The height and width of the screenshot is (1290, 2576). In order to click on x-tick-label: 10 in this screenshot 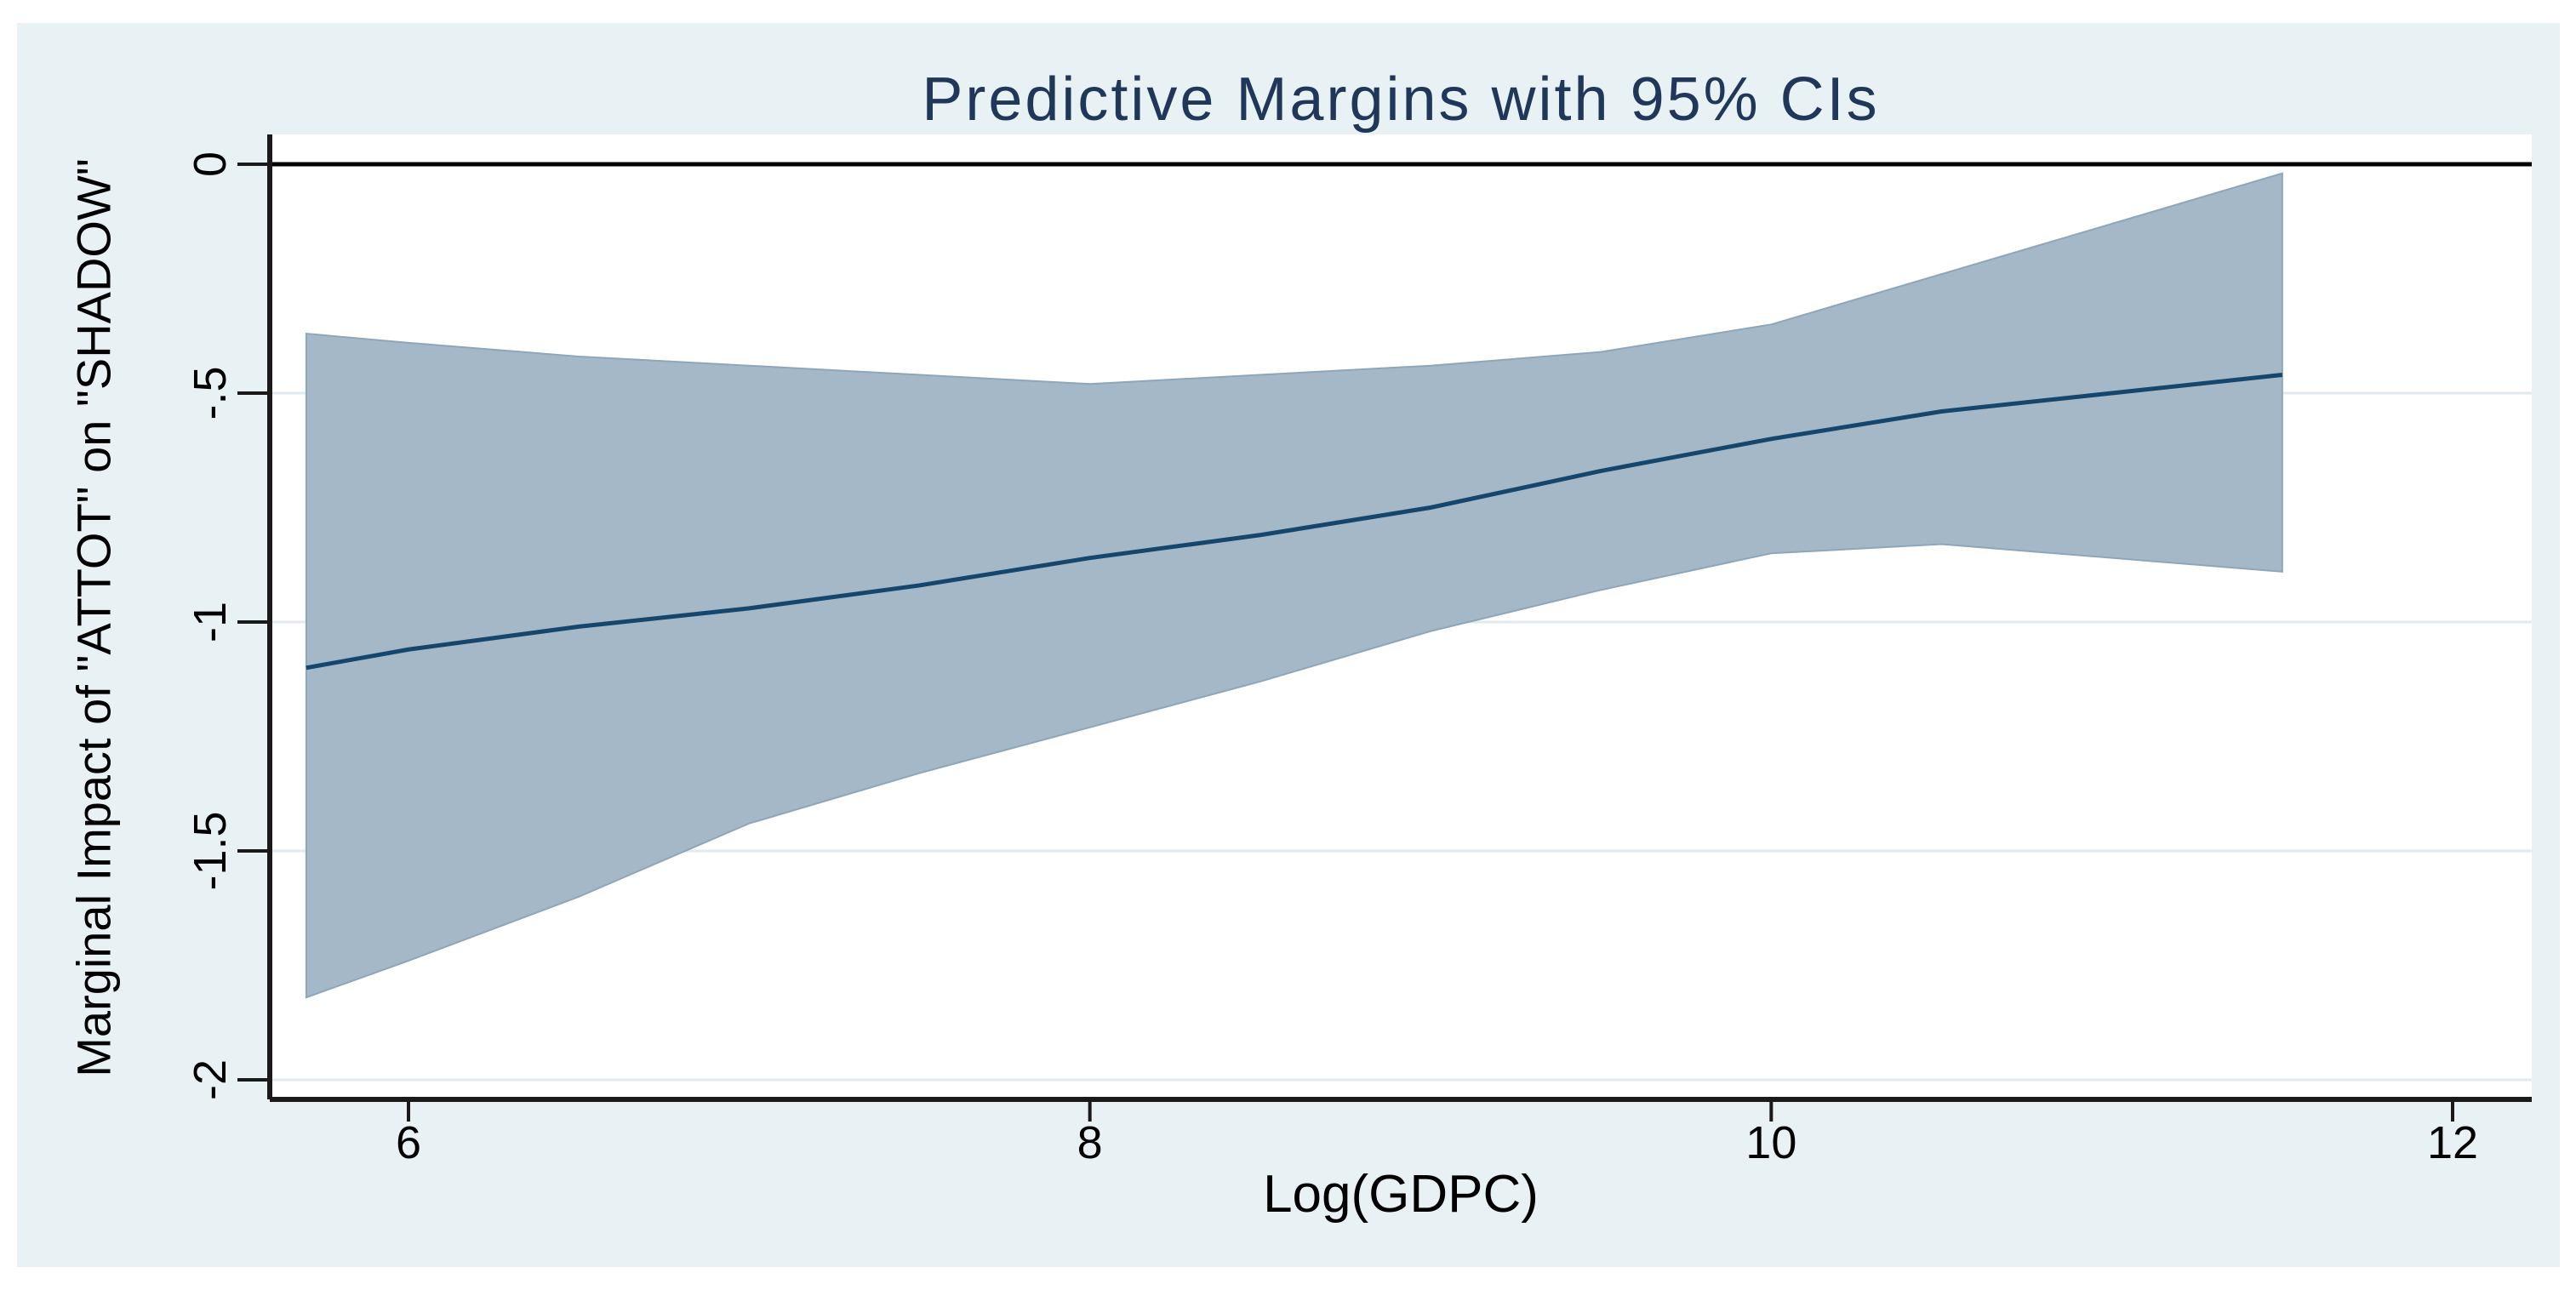, I will do `click(1771, 1142)`.